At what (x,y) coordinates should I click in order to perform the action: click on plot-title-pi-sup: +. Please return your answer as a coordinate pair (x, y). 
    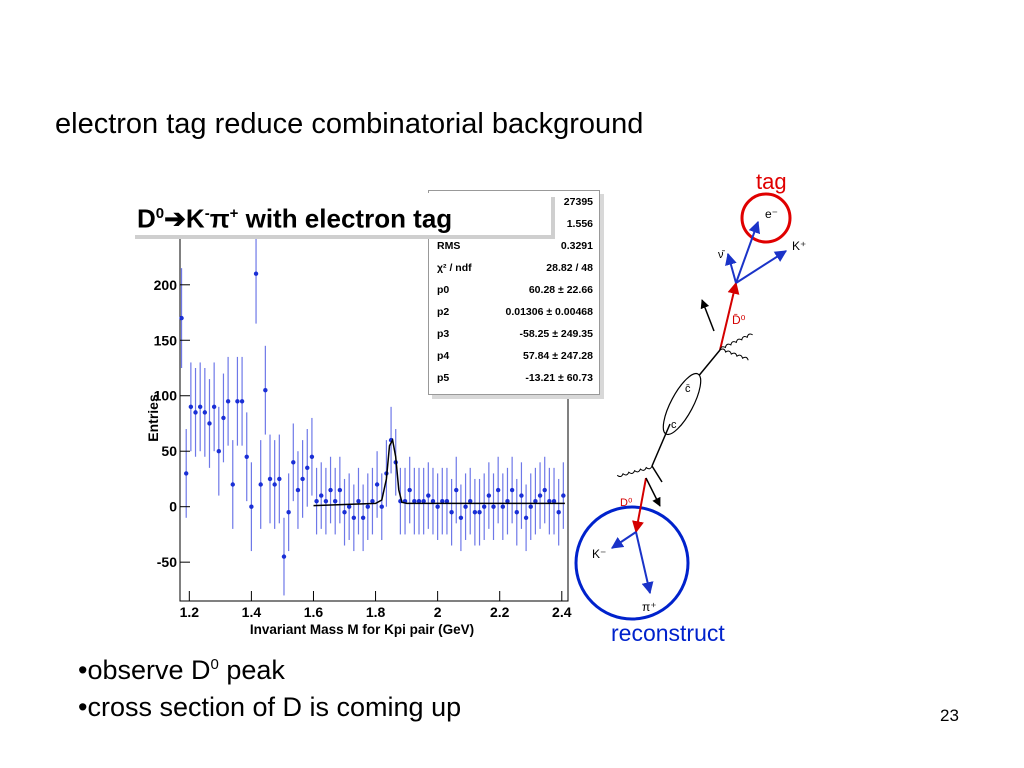
    Looking at the image, I should click on (234, 213).